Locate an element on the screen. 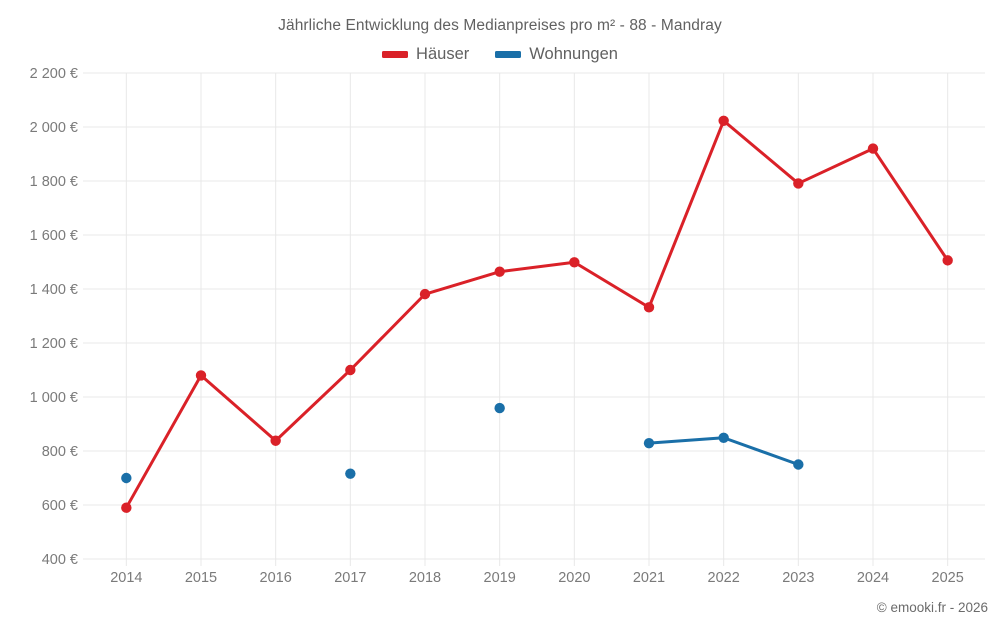 This screenshot has height=625, width=1000. credit-label: © emooki.fr - 2026 is located at coordinates (932, 607).